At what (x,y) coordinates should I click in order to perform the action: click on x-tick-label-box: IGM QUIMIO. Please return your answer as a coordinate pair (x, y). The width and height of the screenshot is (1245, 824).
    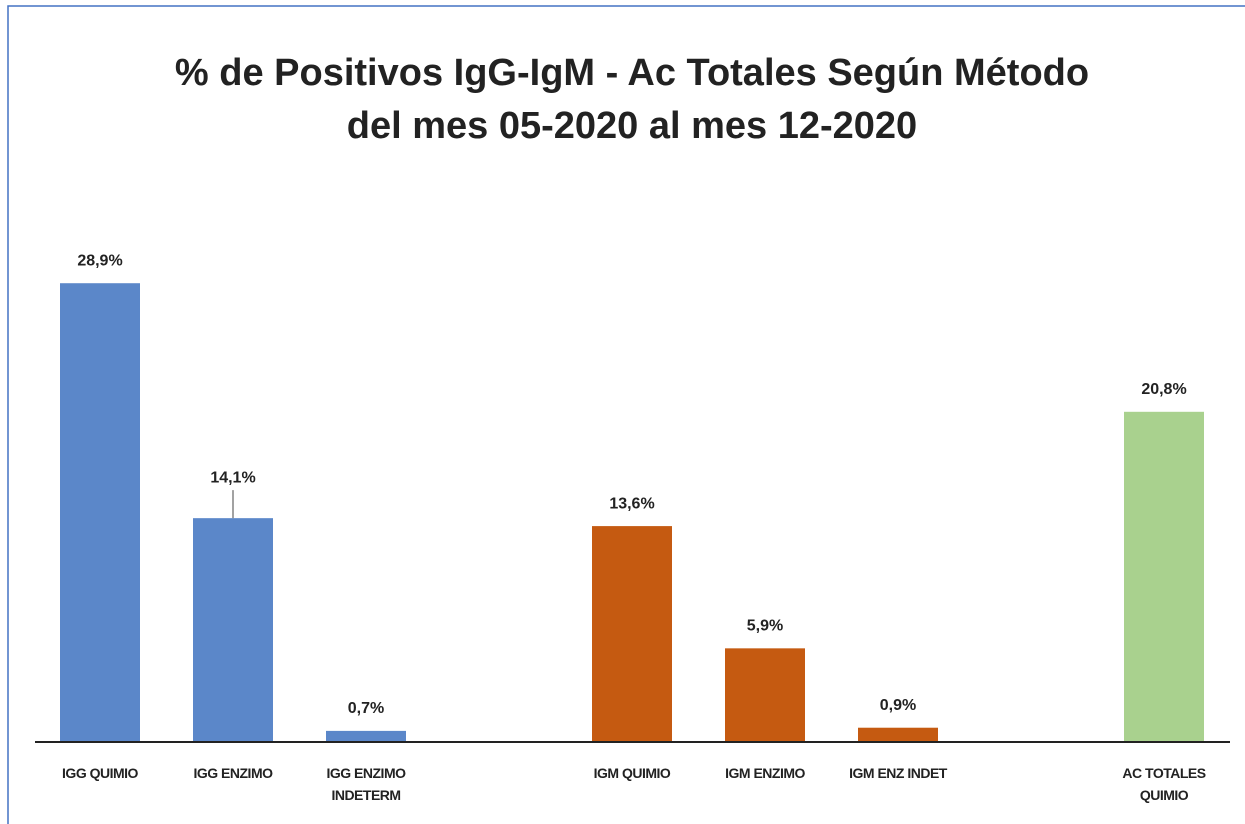
    Looking at the image, I should click on (632, 773).